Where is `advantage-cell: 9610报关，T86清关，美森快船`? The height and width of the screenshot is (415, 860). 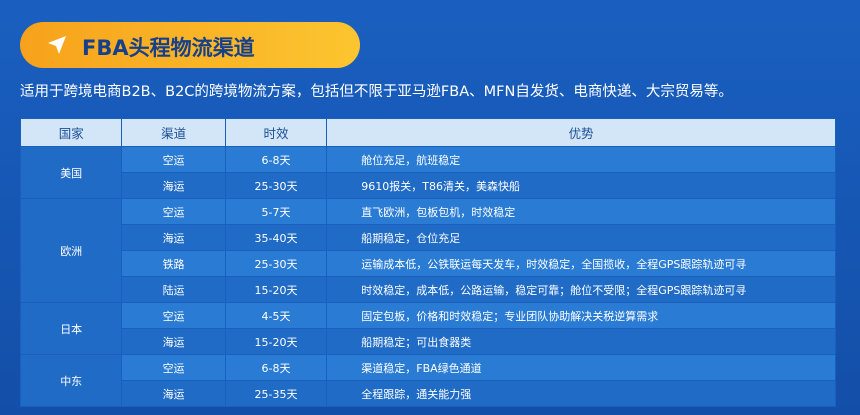 advantage-cell: 9610报关，T86清关，美森快船 is located at coordinates (581, 185).